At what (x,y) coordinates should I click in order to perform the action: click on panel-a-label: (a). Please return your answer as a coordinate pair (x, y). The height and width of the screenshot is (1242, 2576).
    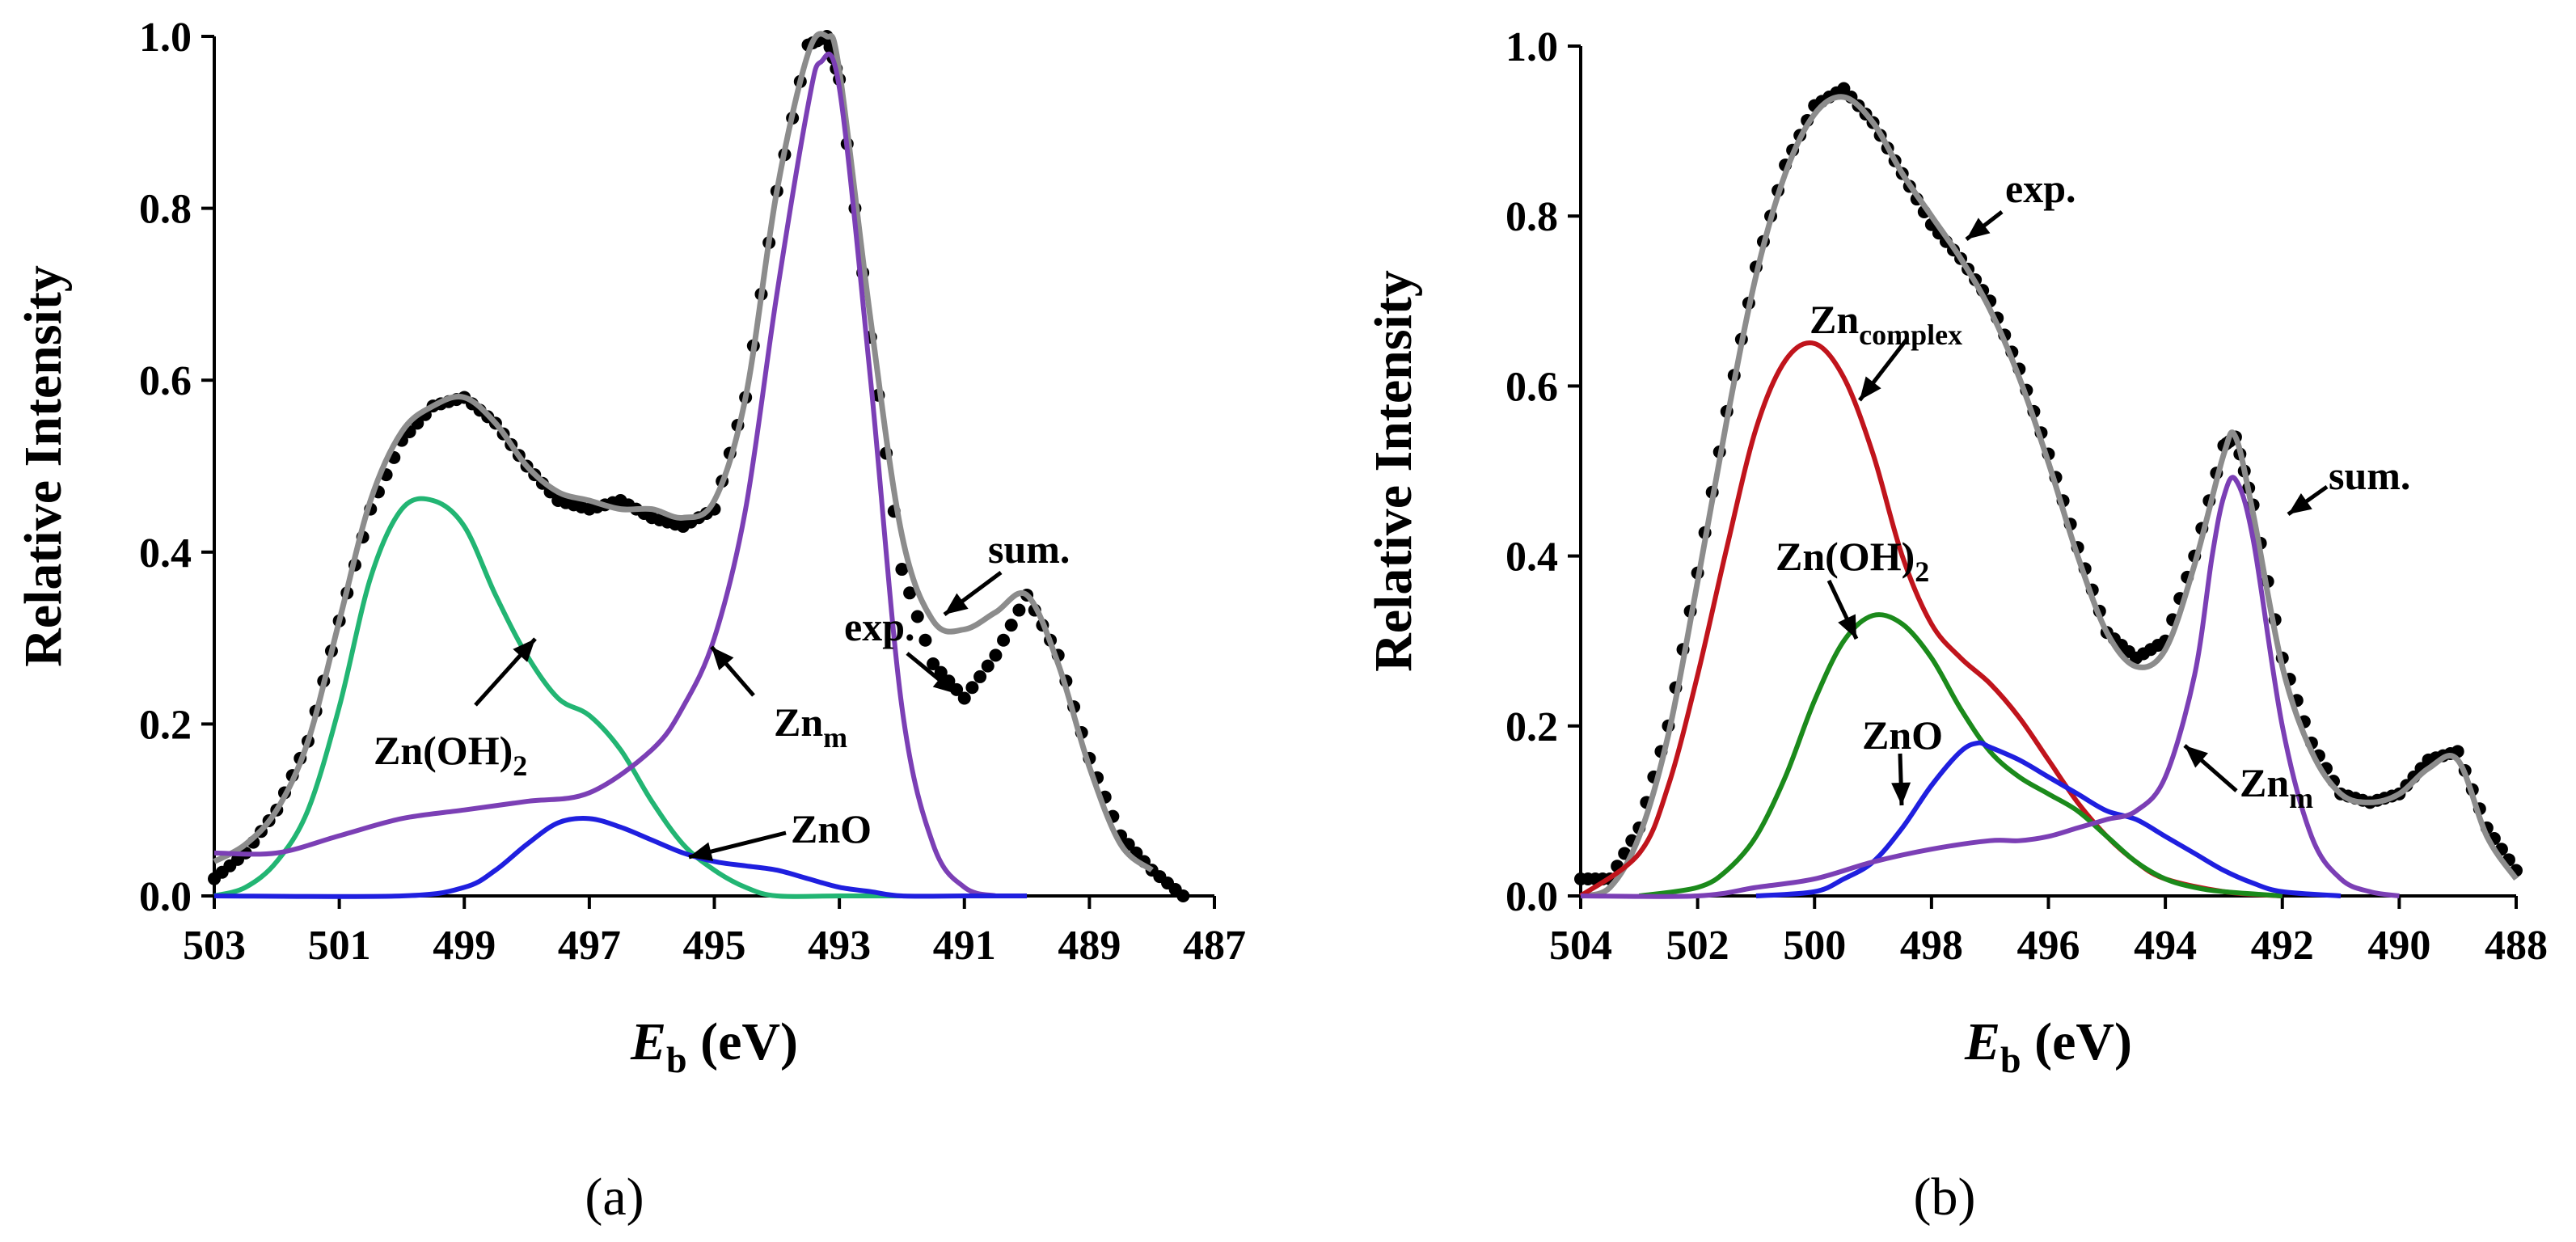
    Looking at the image, I should click on (614, 1197).